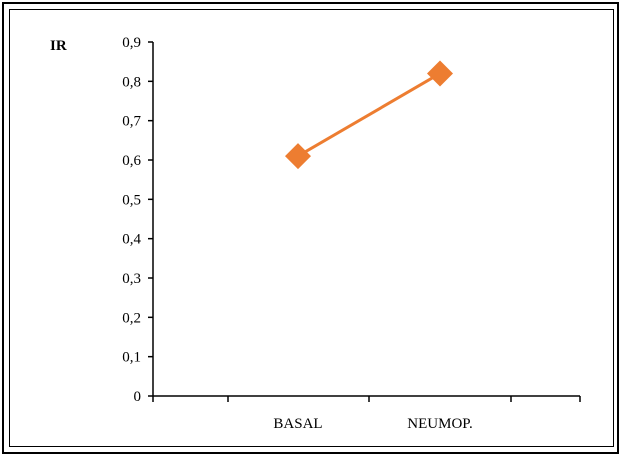  Describe the element at coordinates (131, 279) in the screenshot. I see `y-tick-label: 0,3` at that location.